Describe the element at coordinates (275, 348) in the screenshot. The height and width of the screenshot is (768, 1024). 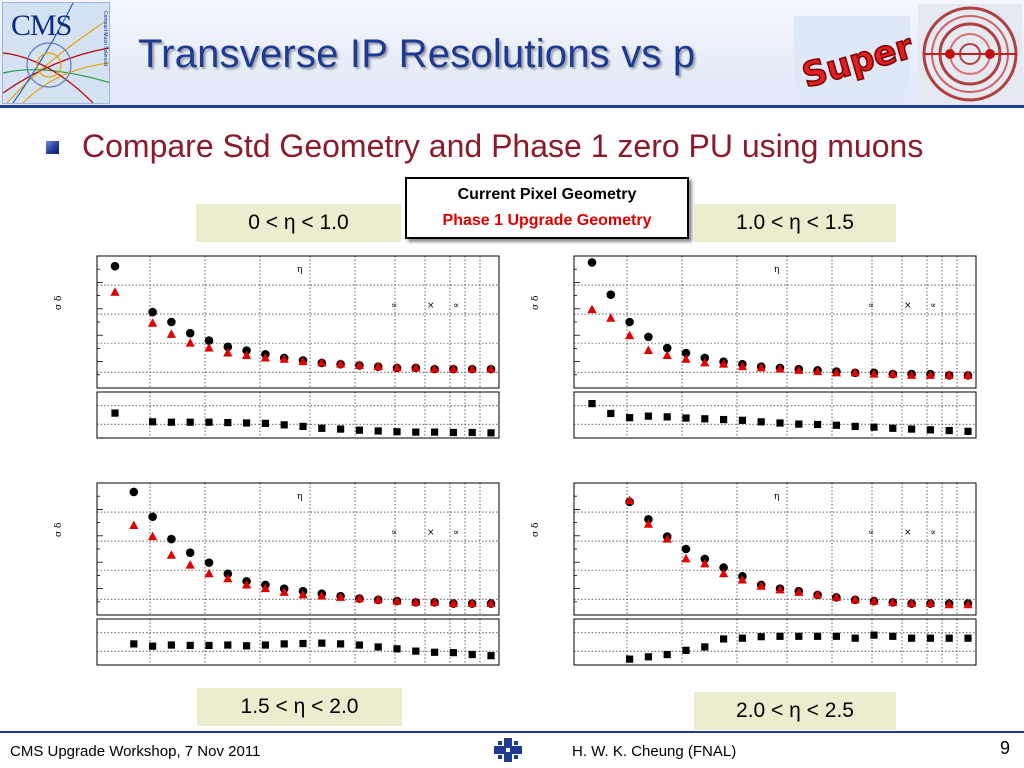
I see `plot-panel-top-left: σ δ η ∝ × ∝` at that location.